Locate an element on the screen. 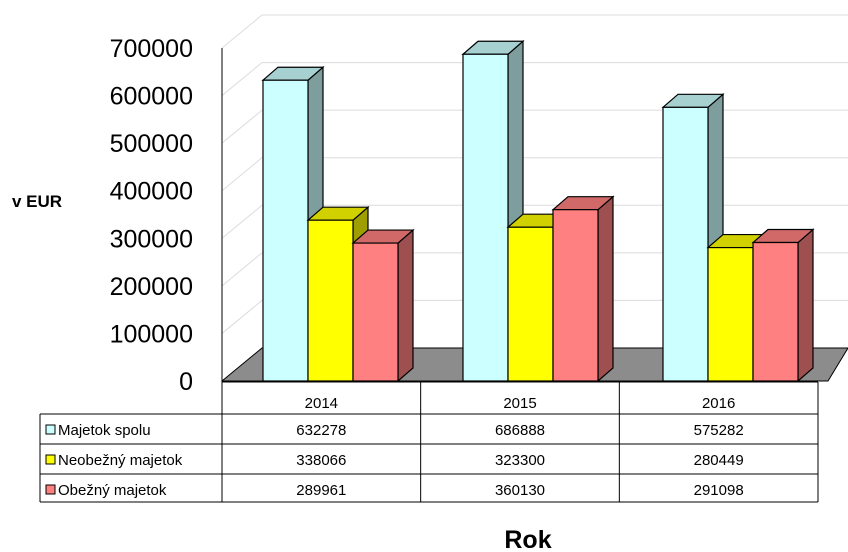  table-value-cell: 575282 is located at coordinates (719, 430).